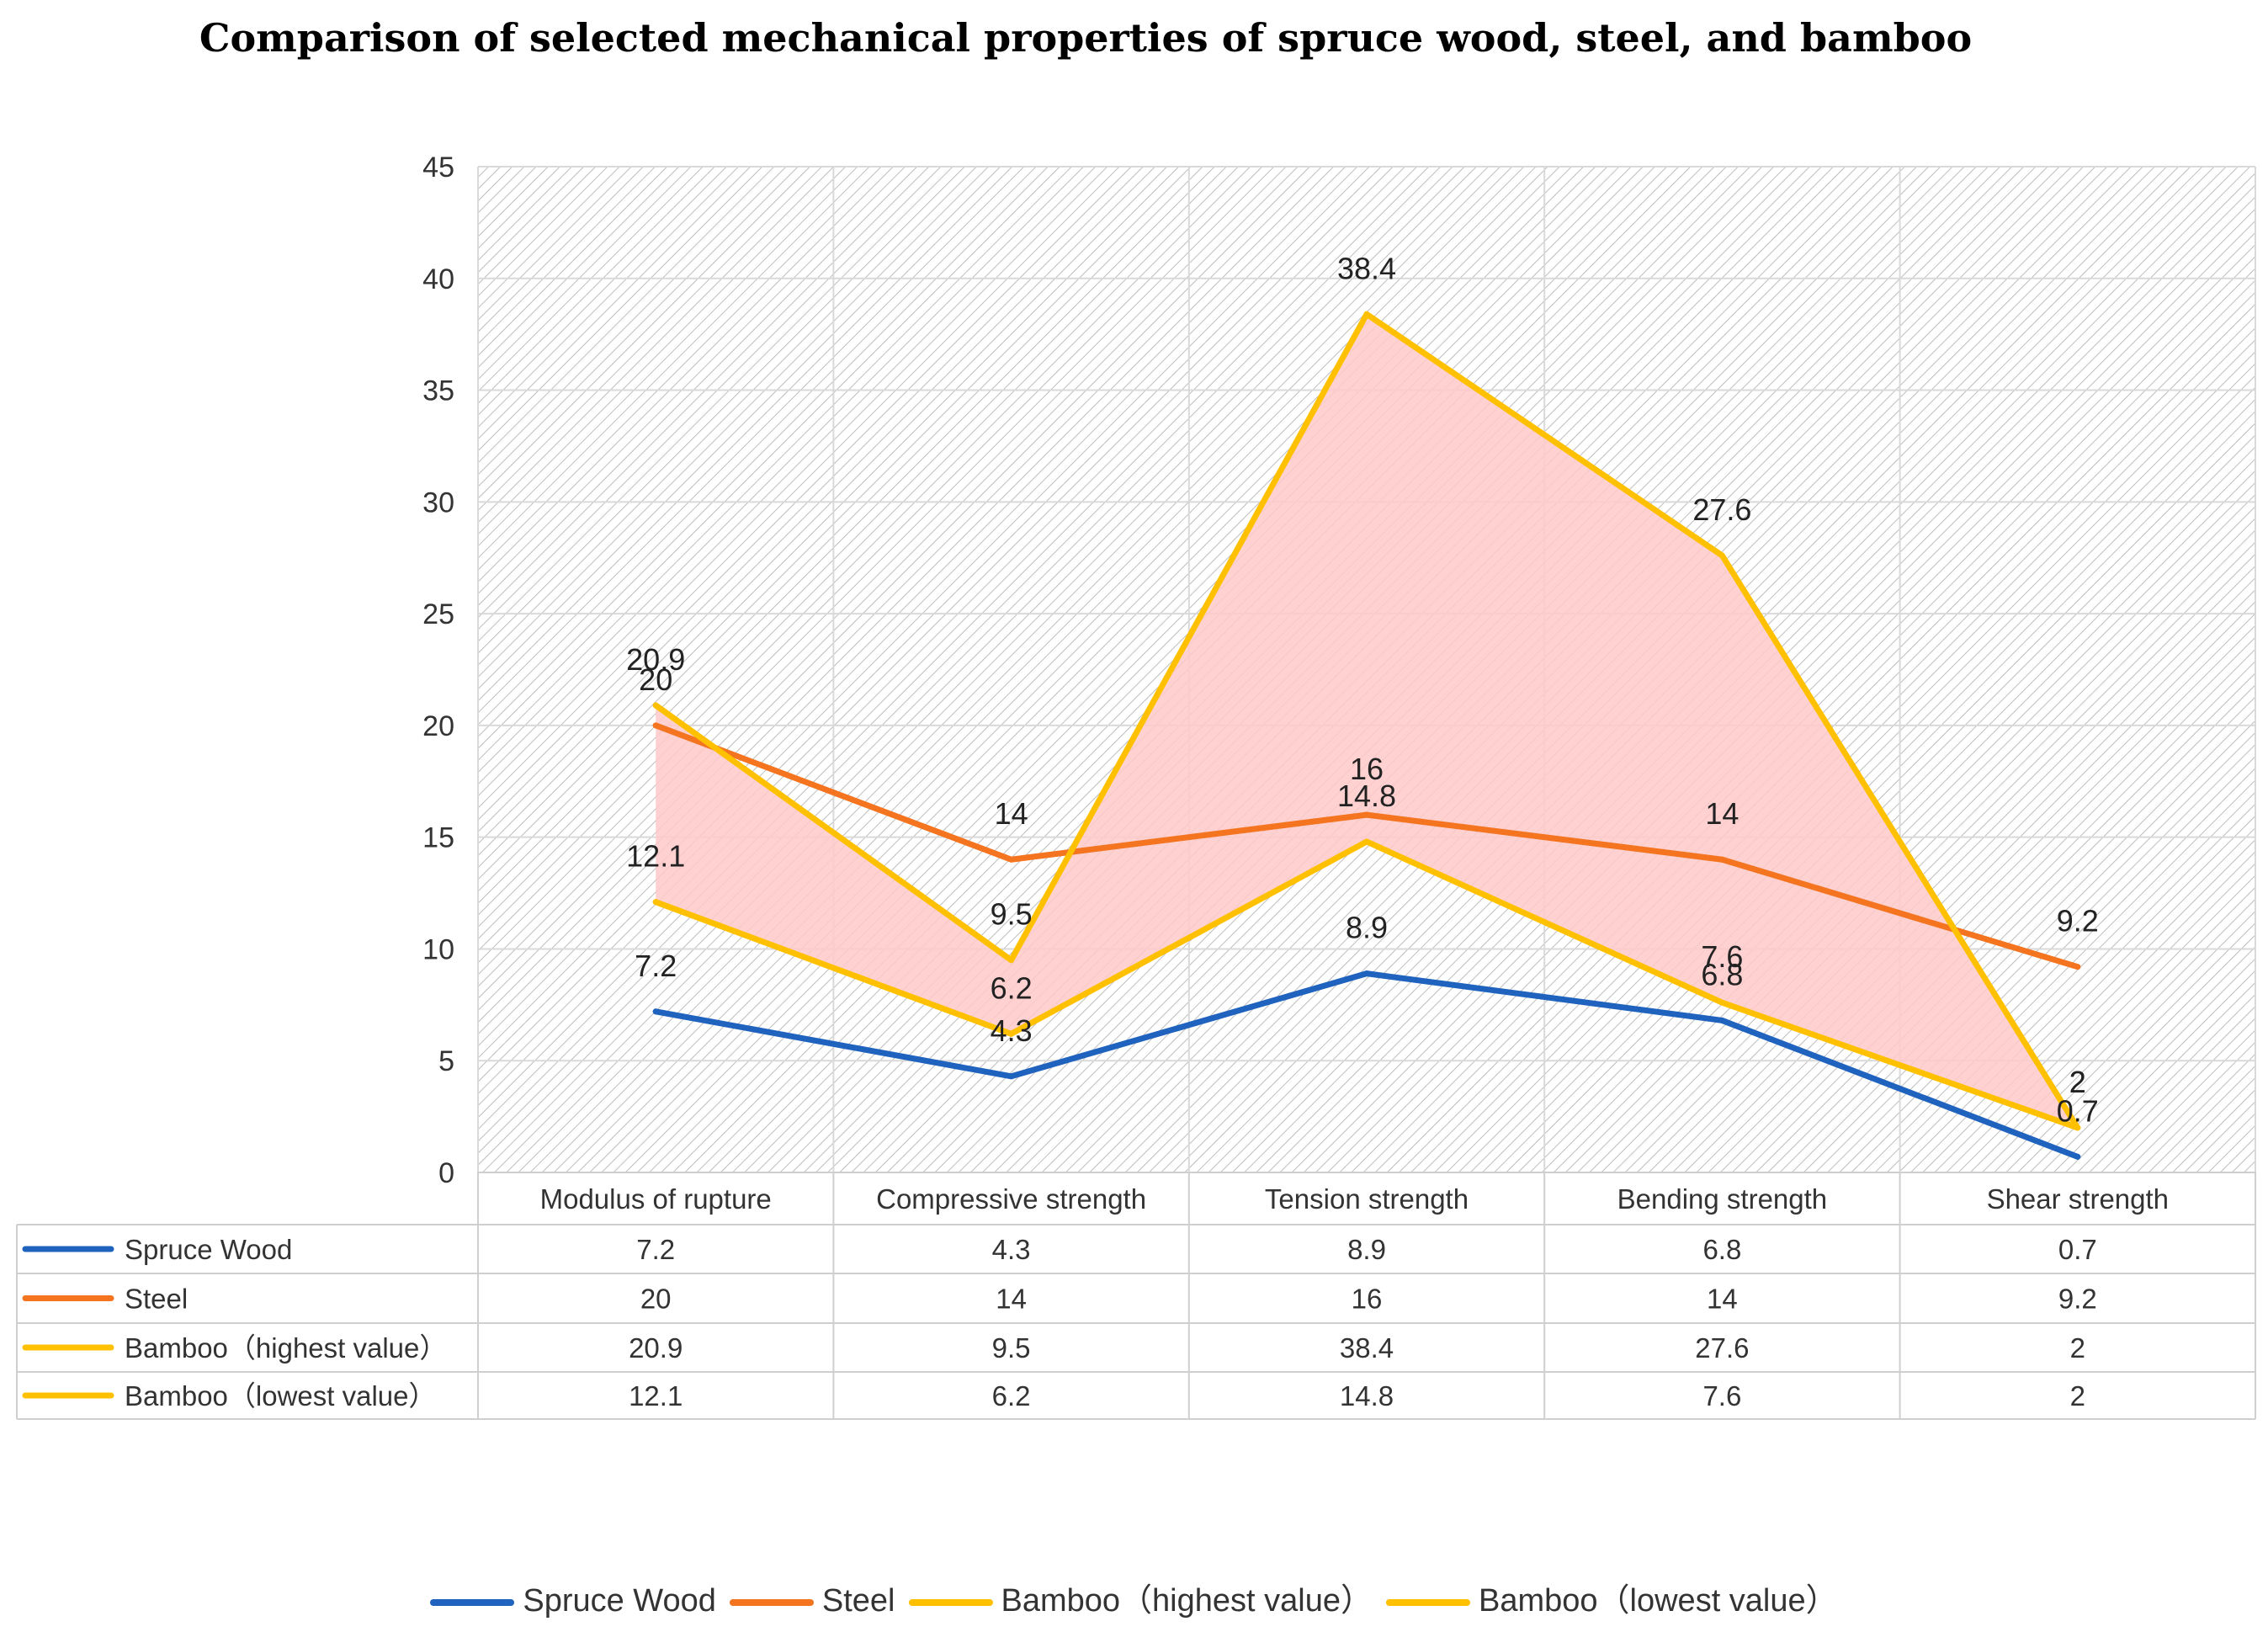 Image resolution: width=2268 pixels, height=1632 pixels. I want to click on table-series-name: Bamboo（lowest value）, so click(281, 1395).